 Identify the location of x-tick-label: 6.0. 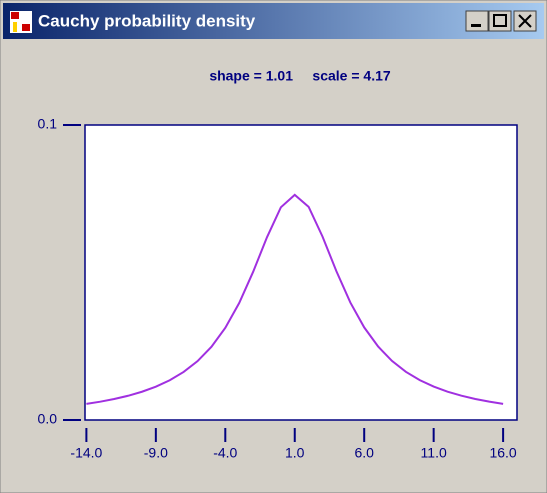
(364, 453).